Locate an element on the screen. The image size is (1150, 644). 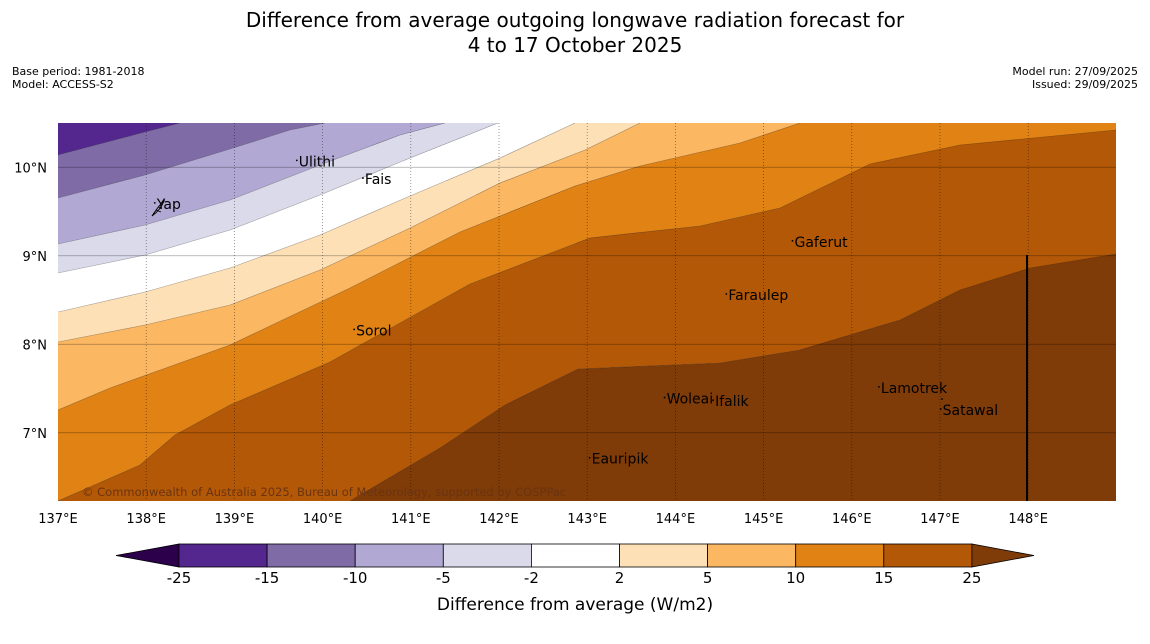
colorbar-tick-label: -5 is located at coordinates (443, 578).